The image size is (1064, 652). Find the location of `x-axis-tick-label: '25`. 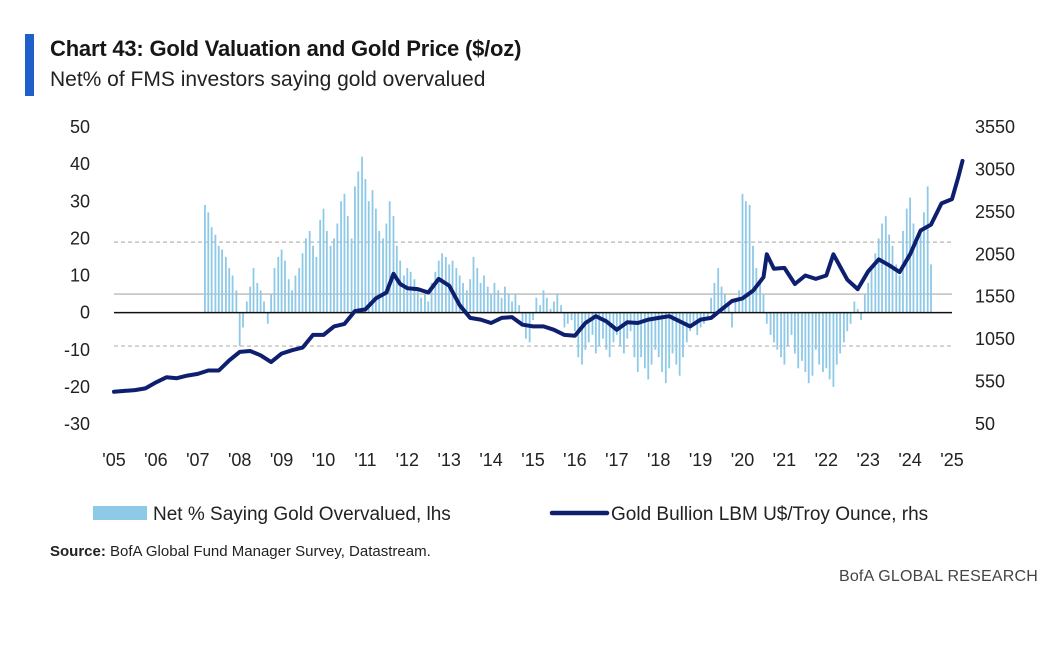

x-axis-tick-label: '25 is located at coordinates (951, 460).